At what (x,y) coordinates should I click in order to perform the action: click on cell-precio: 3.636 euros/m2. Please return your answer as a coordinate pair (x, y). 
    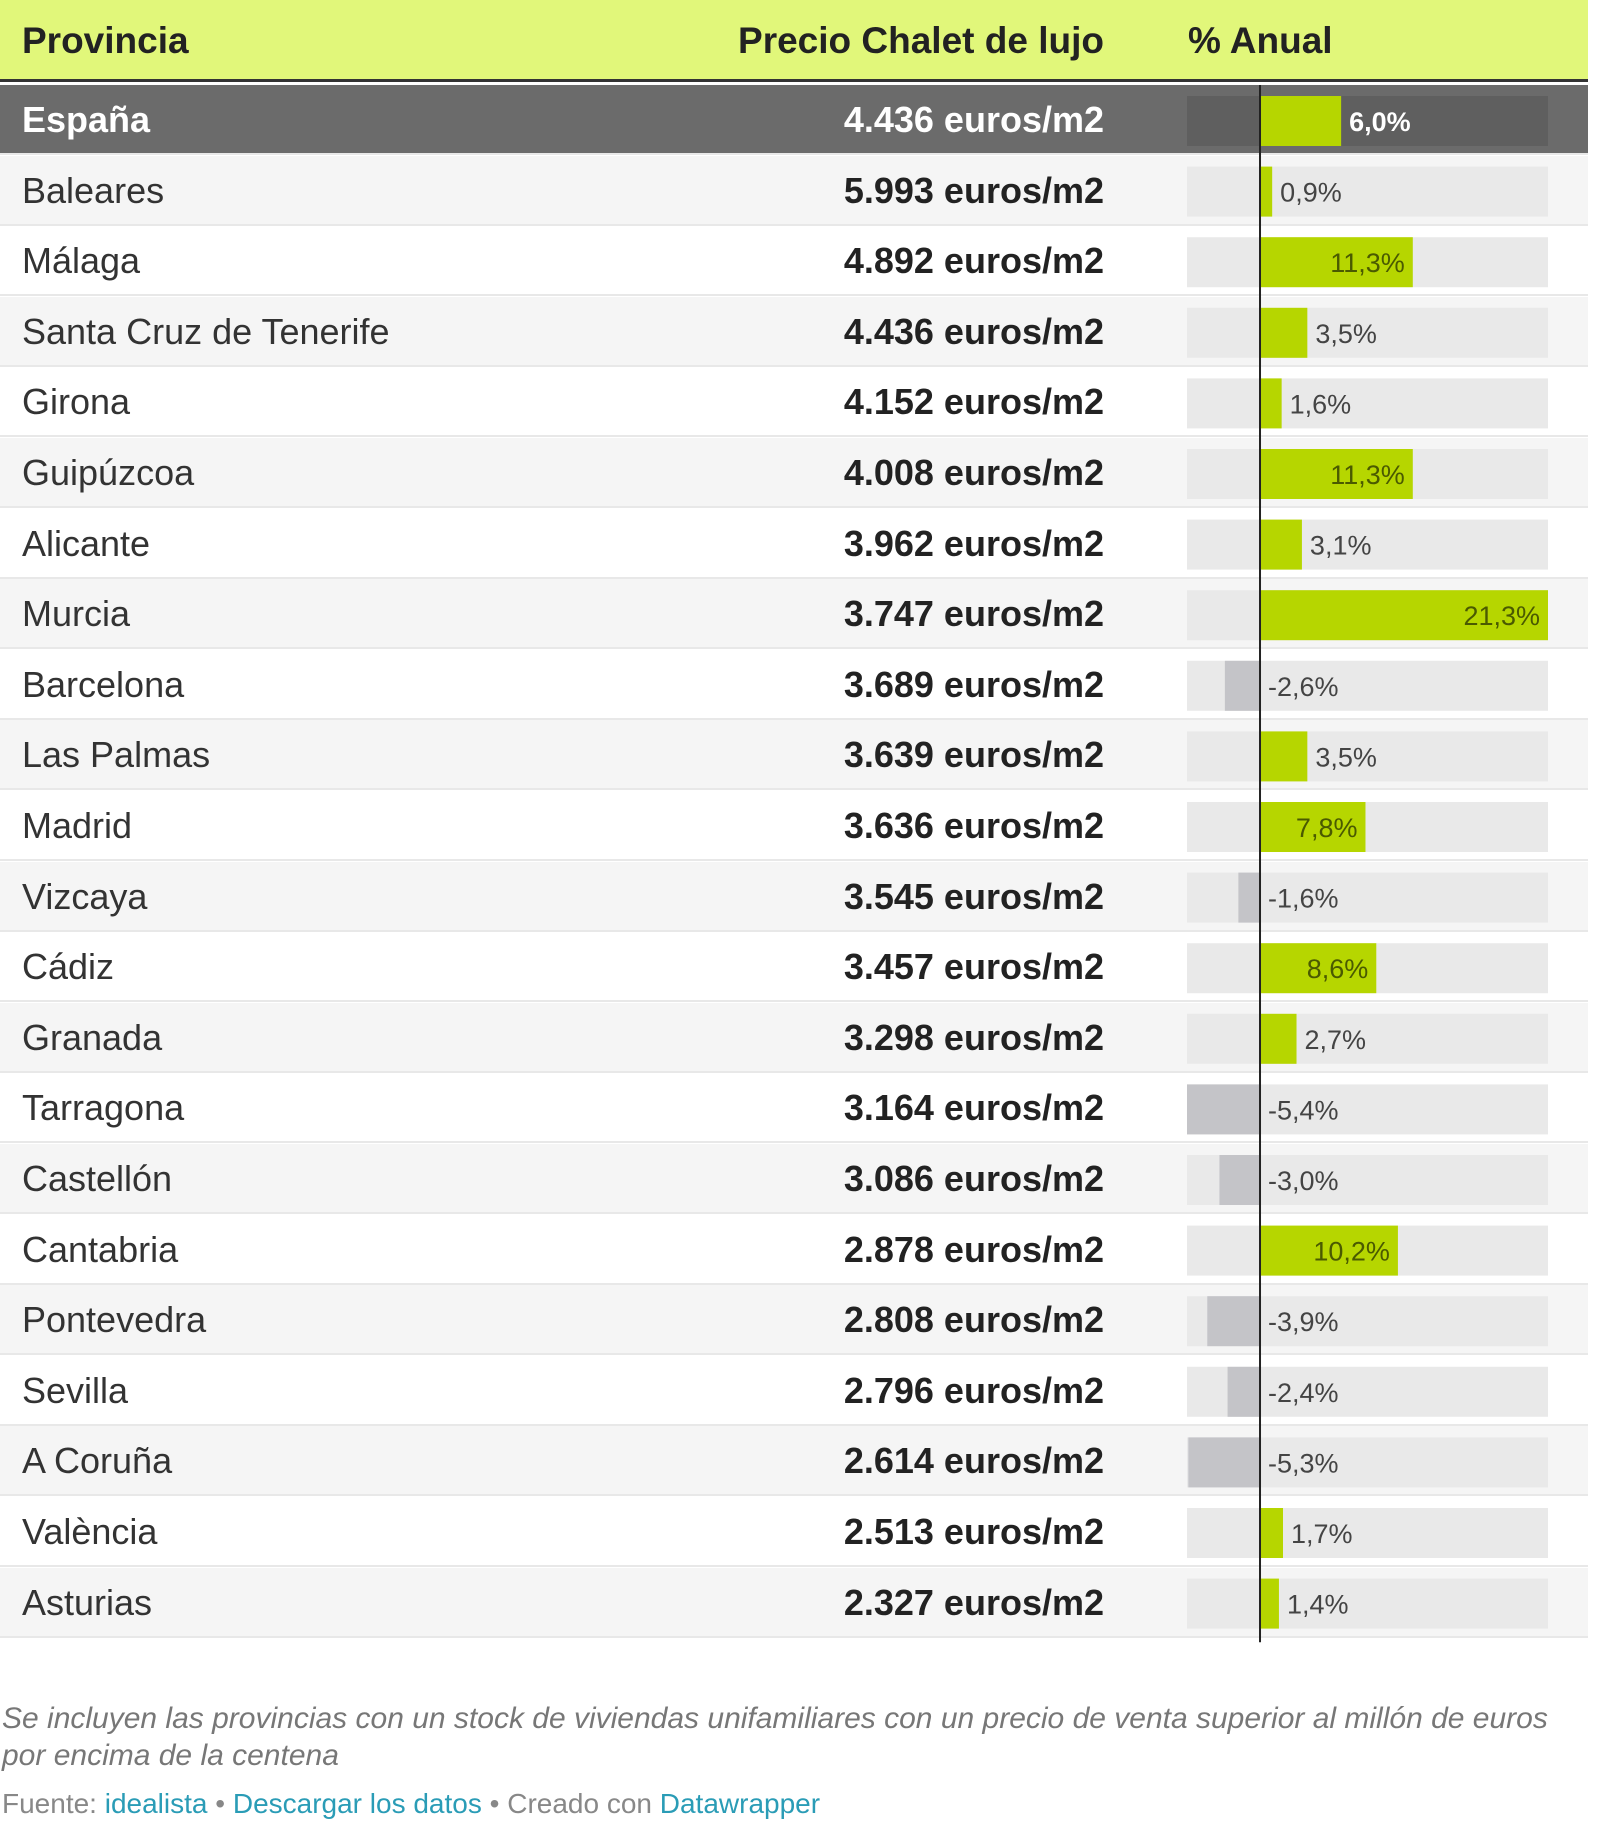
    Looking at the image, I should click on (973, 825).